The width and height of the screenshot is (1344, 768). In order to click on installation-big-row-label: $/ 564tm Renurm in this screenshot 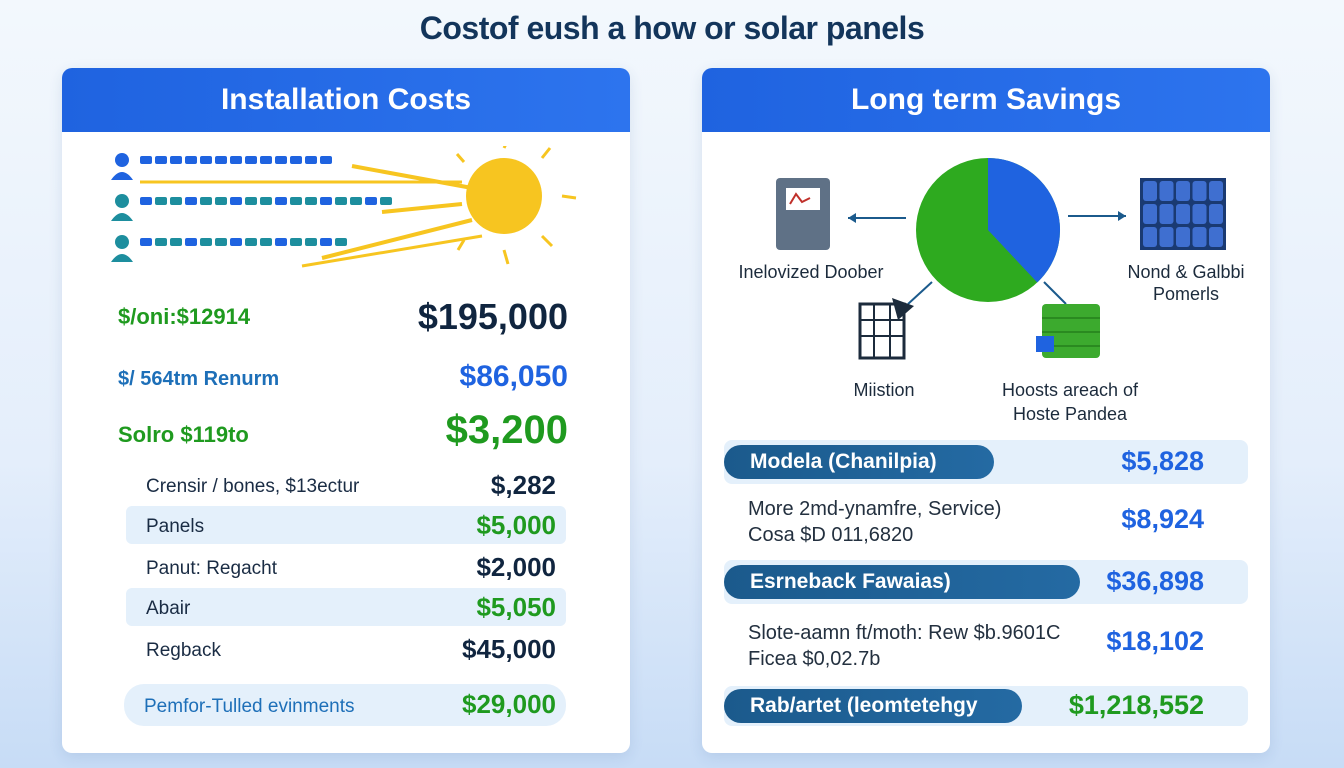, I will do `click(199, 379)`.